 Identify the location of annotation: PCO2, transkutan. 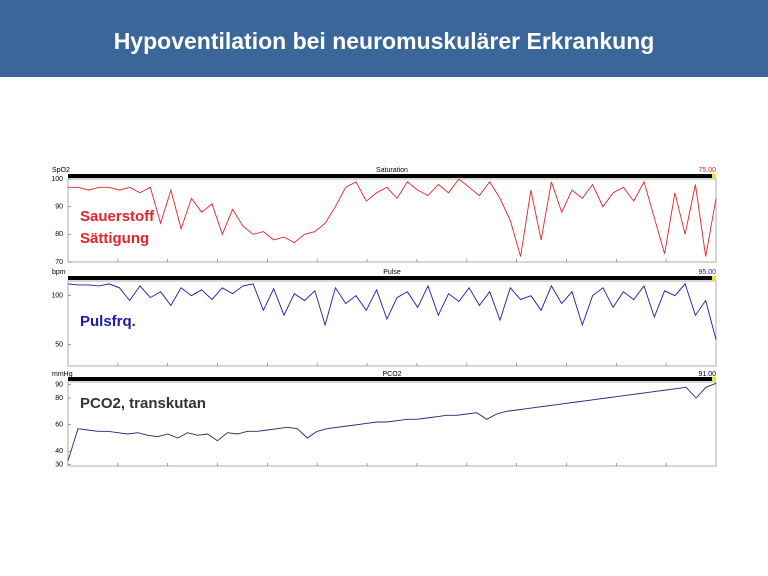
(143, 403).